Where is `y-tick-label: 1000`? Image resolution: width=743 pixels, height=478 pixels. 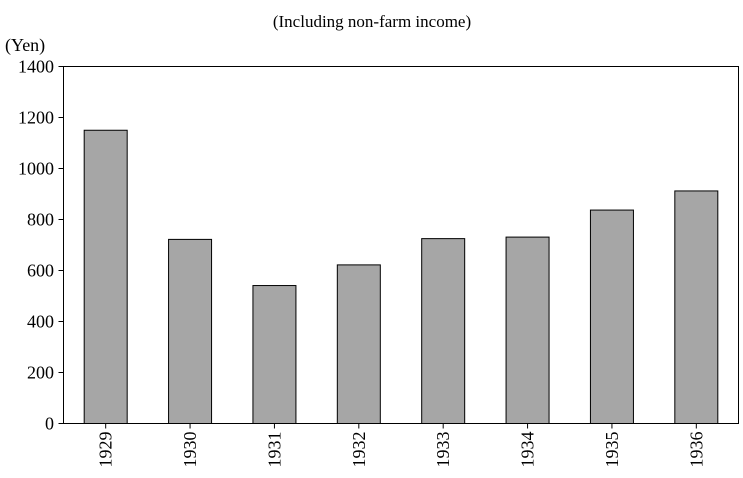 y-tick-label: 1000 is located at coordinates (36, 169).